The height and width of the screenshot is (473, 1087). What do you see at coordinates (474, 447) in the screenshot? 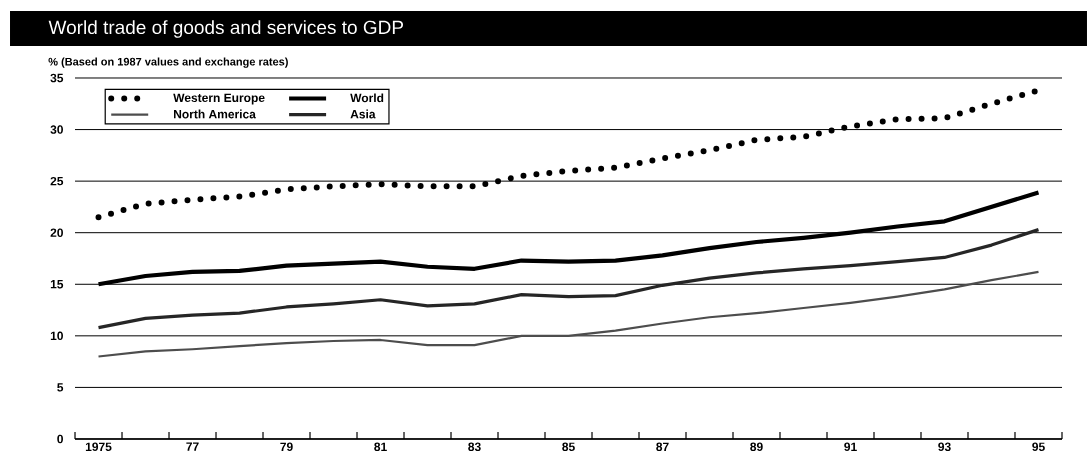
I see `x-tick-label: 83` at bounding box center [474, 447].